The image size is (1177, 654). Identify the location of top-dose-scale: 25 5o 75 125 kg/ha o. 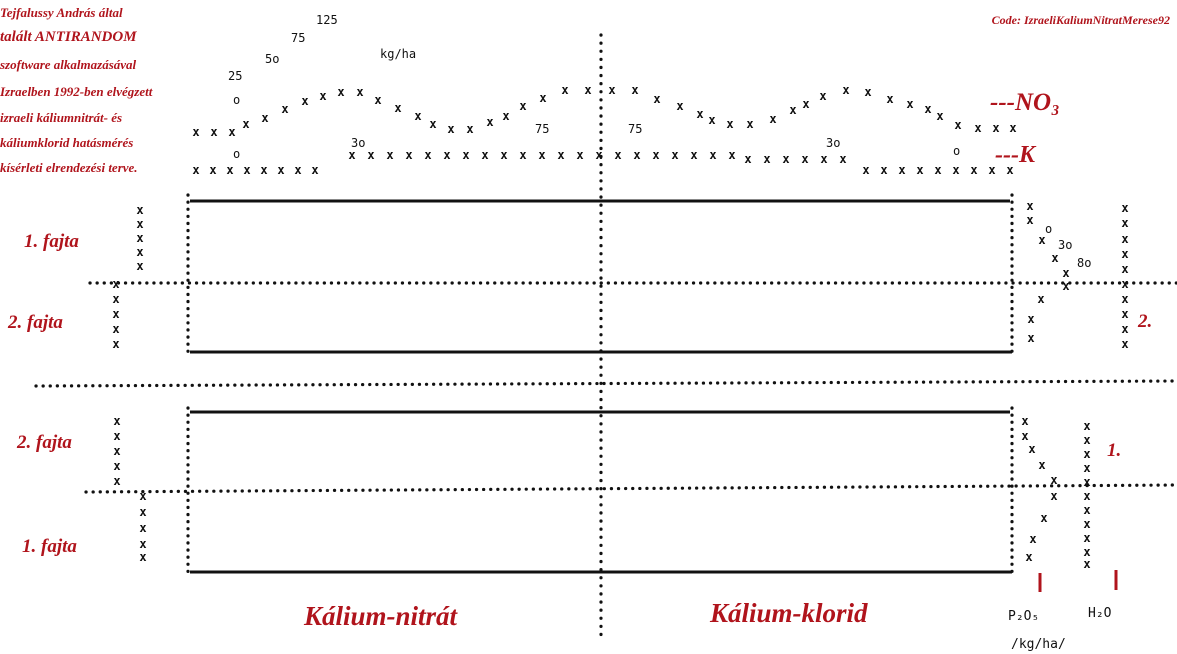
(322, 60).